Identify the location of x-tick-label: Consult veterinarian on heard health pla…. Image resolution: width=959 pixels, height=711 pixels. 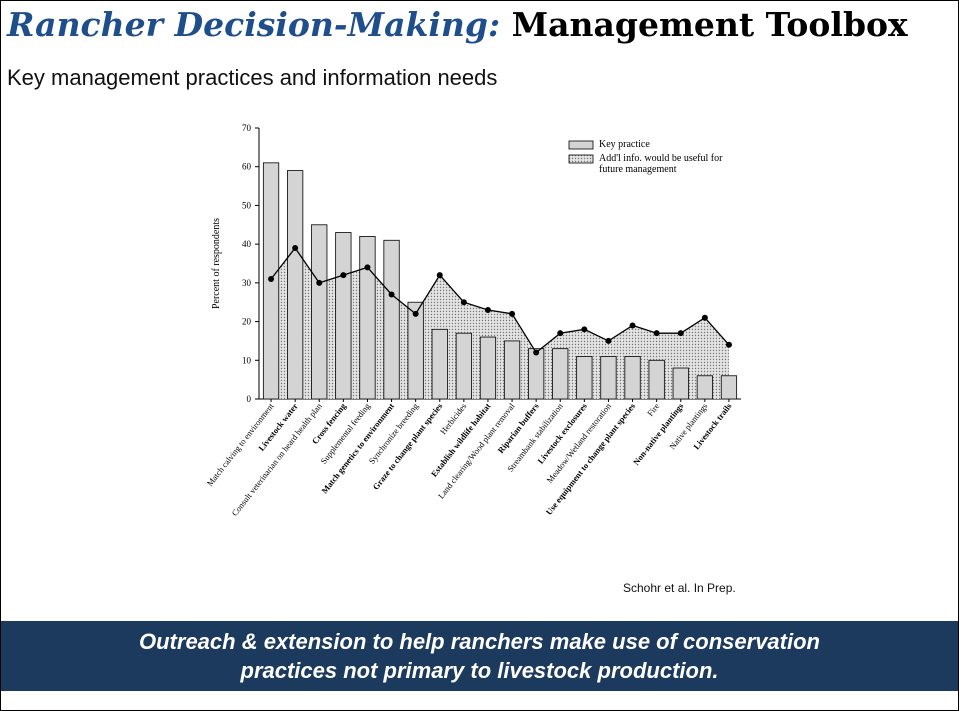
(276, 458).